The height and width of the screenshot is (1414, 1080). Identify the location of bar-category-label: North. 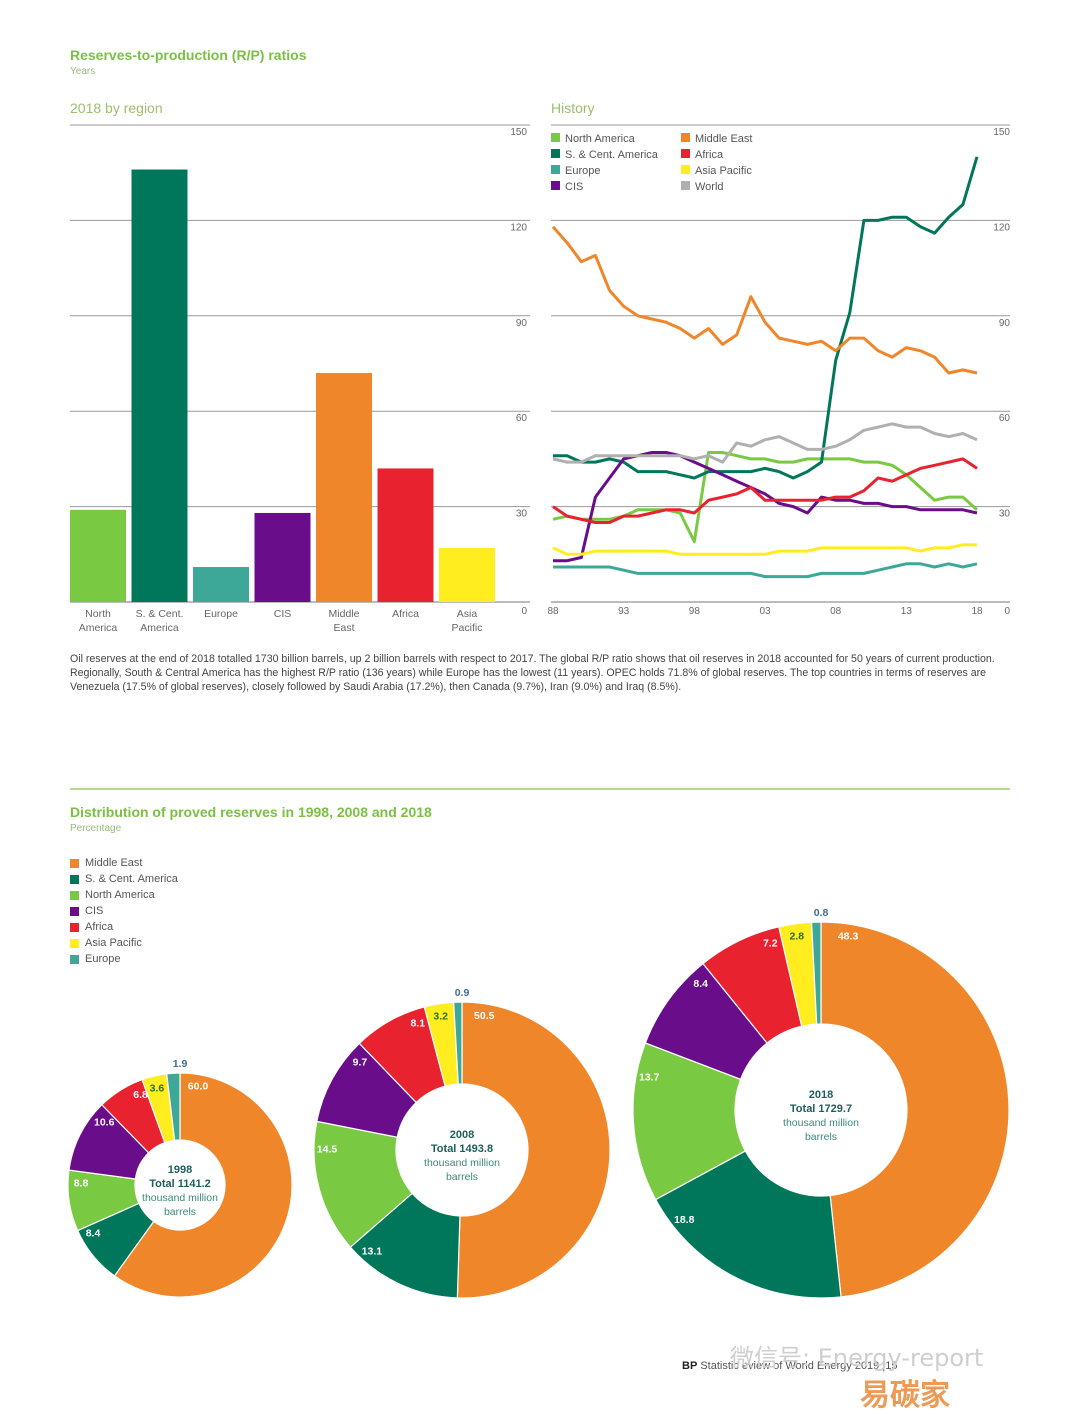
(98, 614).